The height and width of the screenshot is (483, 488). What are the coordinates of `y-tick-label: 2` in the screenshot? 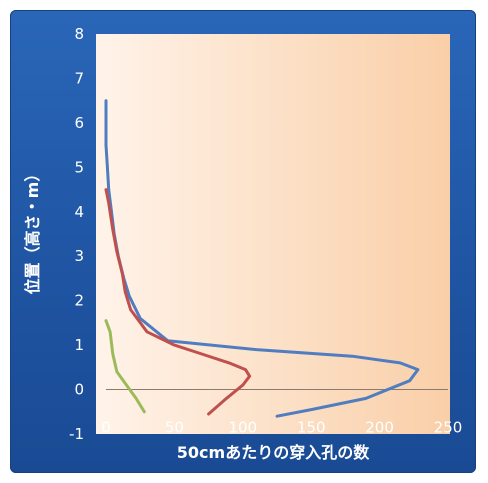 It's located at (79, 301).